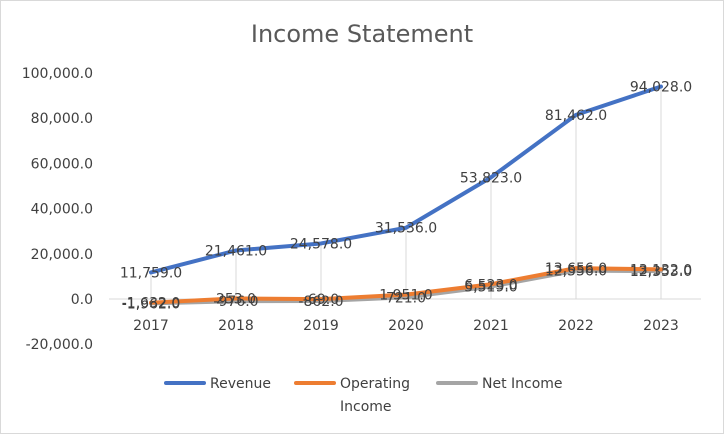 This screenshot has height=434, width=724. What do you see at coordinates (62, 255) in the screenshot?
I see `y-tick-label: 20,000.0` at bounding box center [62, 255].